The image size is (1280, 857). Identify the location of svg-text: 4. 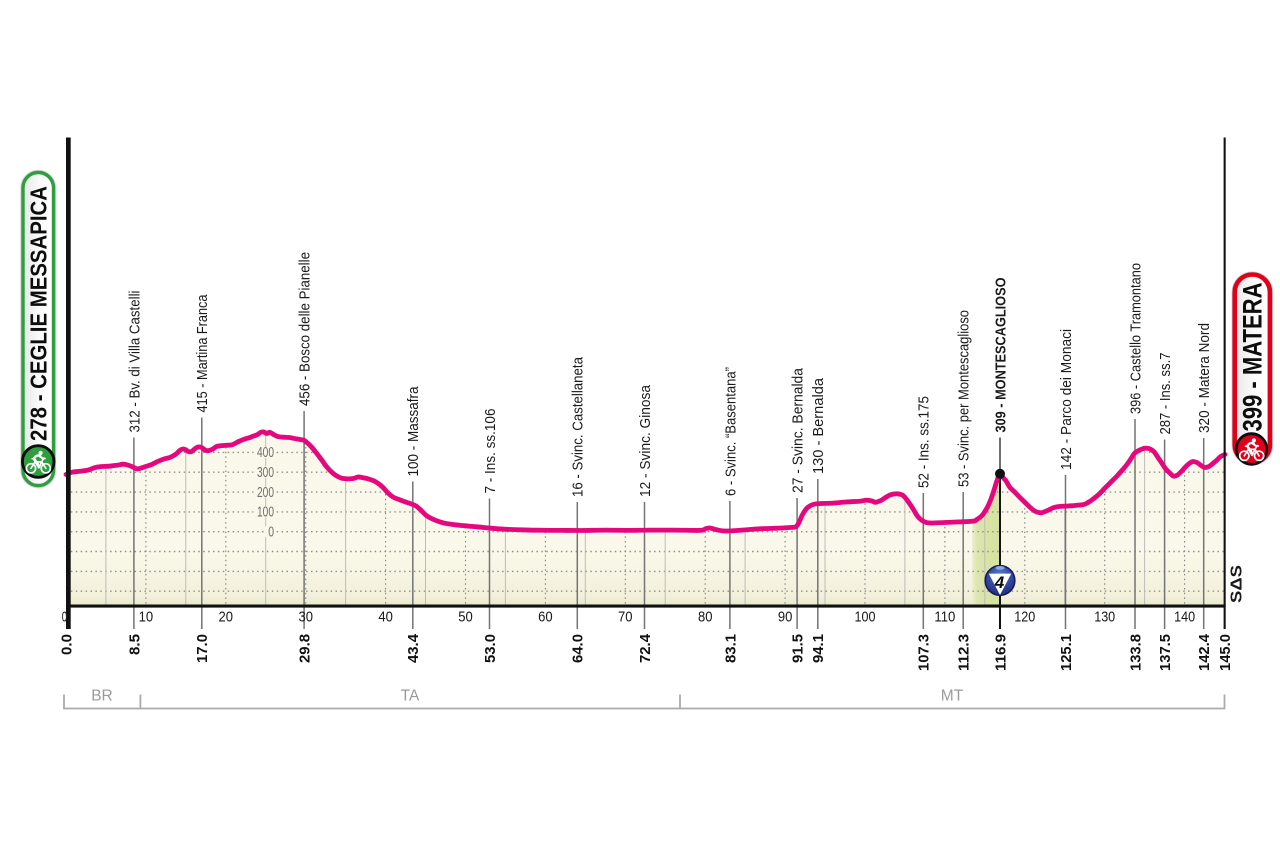
(999, 582).